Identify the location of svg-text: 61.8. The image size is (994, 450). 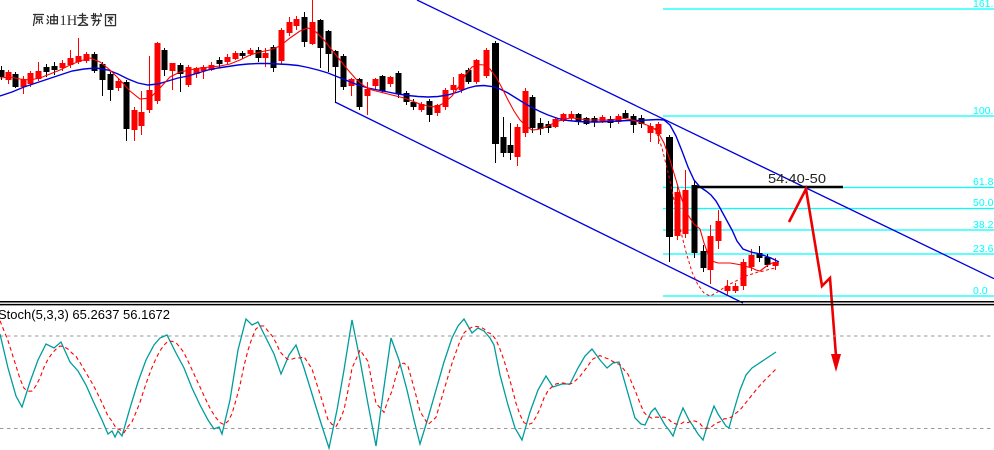
(983, 182).